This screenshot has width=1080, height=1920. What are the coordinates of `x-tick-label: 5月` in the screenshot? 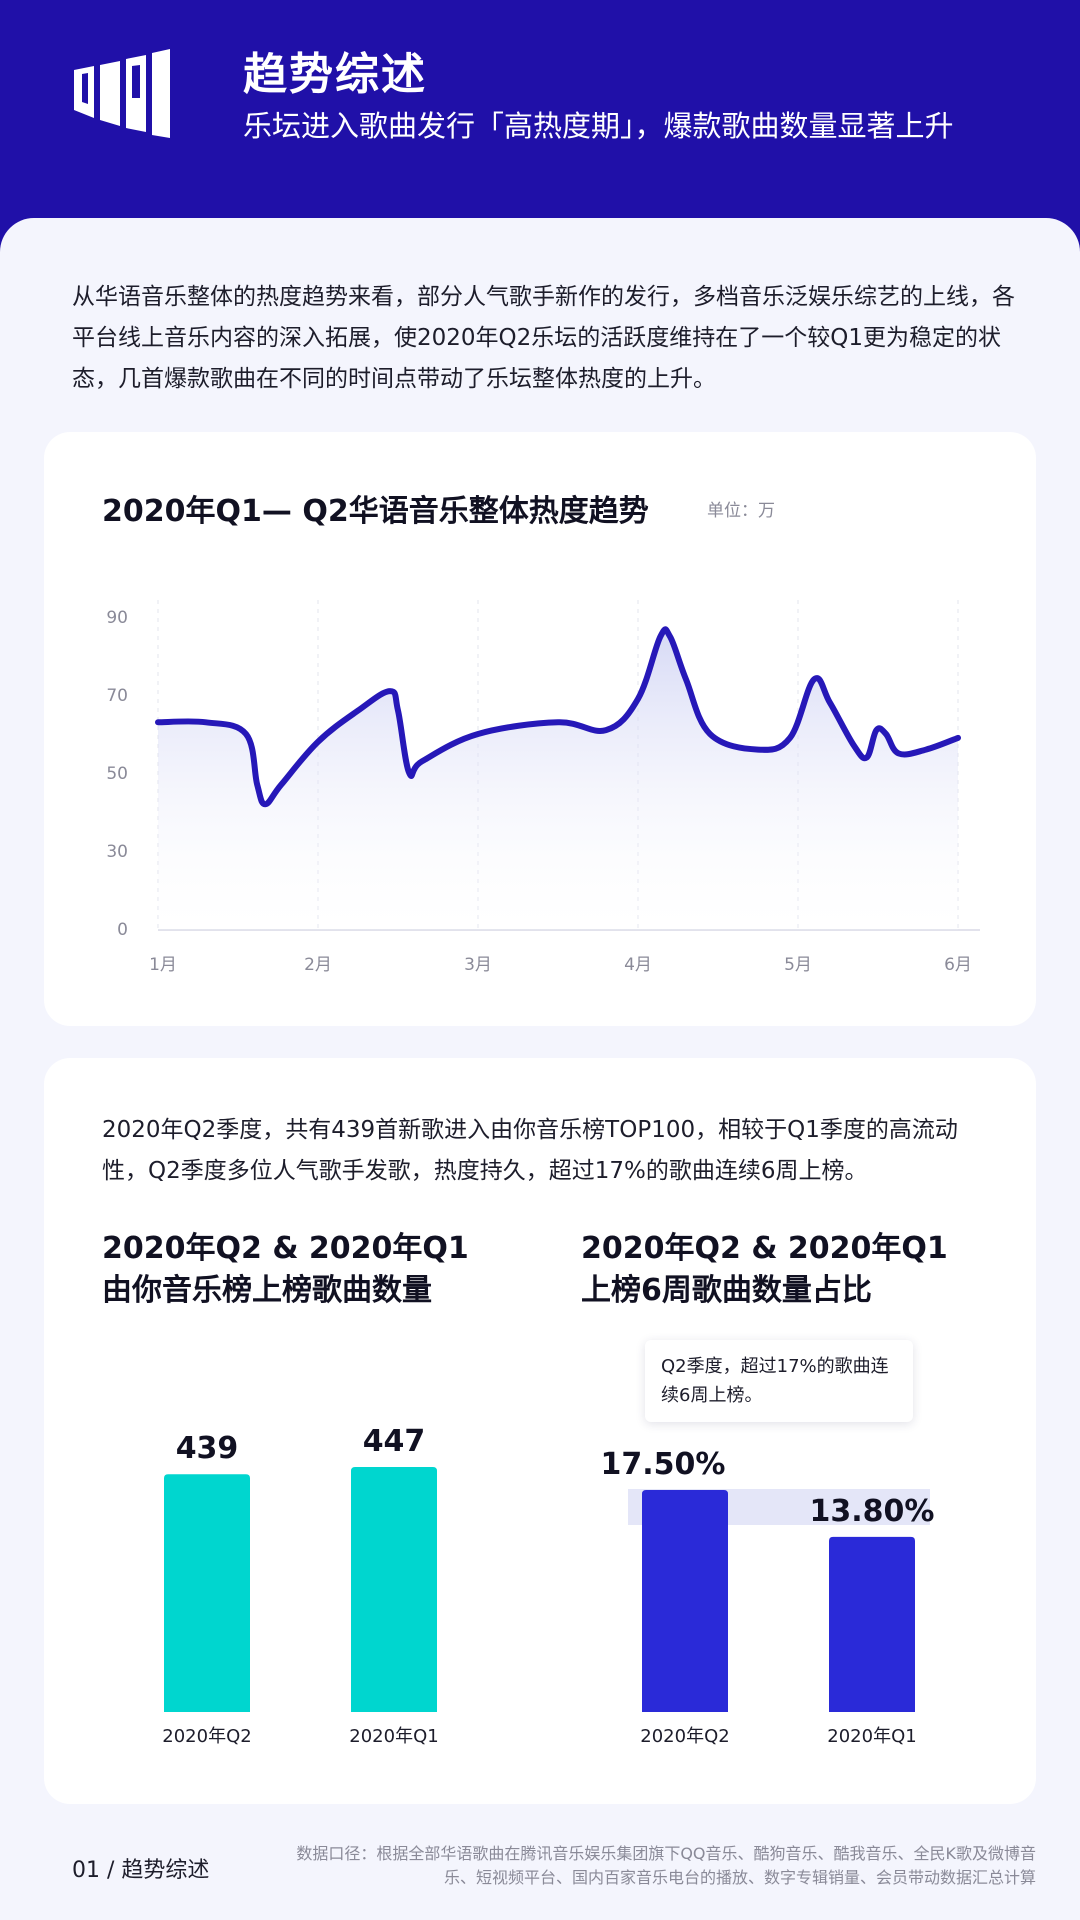 It's located at (798, 965).